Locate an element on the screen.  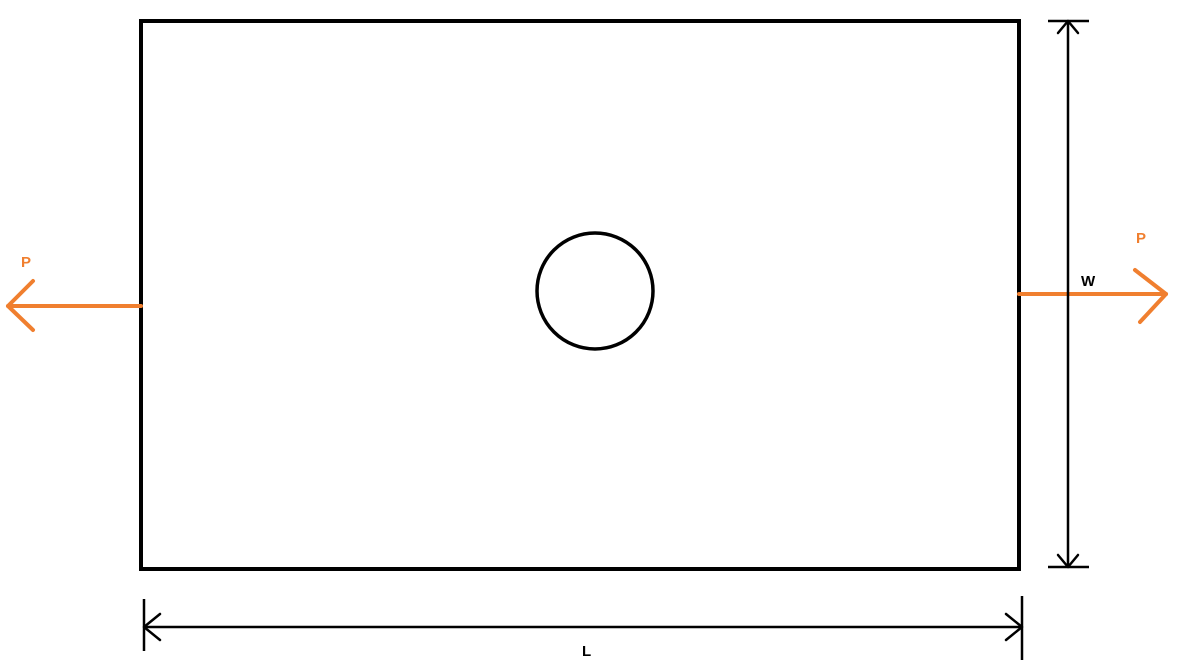
arrowhead-up-icon is located at coordinates (1068, 27).